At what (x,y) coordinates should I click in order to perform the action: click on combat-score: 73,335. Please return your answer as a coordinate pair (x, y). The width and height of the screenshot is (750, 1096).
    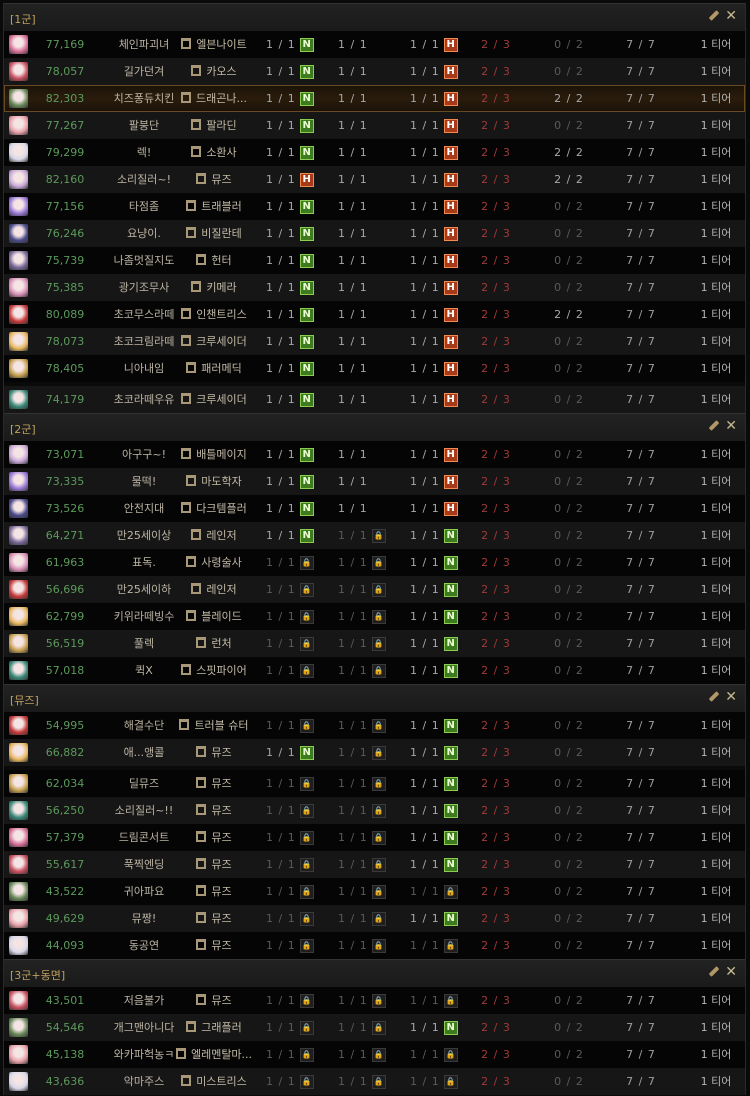
    Looking at the image, I should click on (65, 481).